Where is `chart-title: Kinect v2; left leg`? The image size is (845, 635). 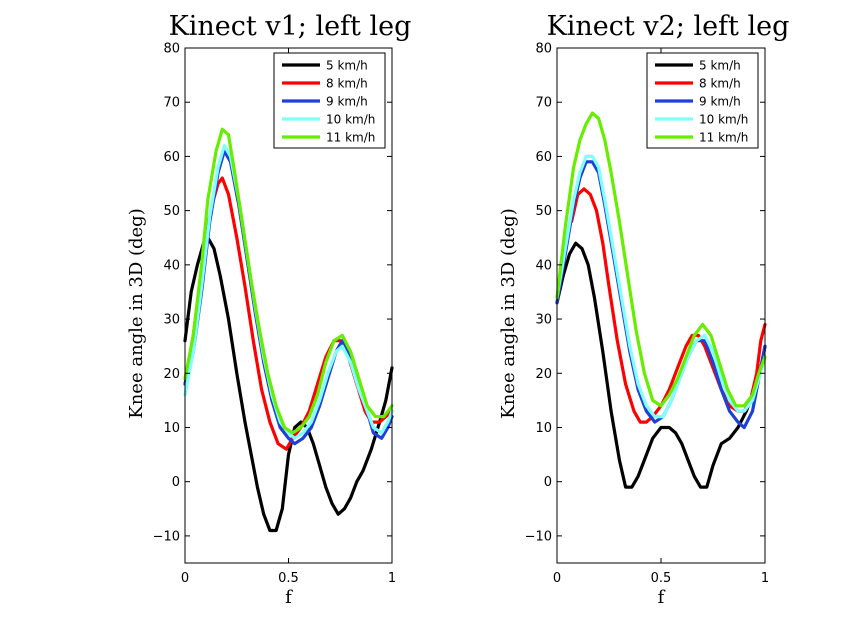 chart-title: Kinect v2; left leg is located at coordinates (668, 26).